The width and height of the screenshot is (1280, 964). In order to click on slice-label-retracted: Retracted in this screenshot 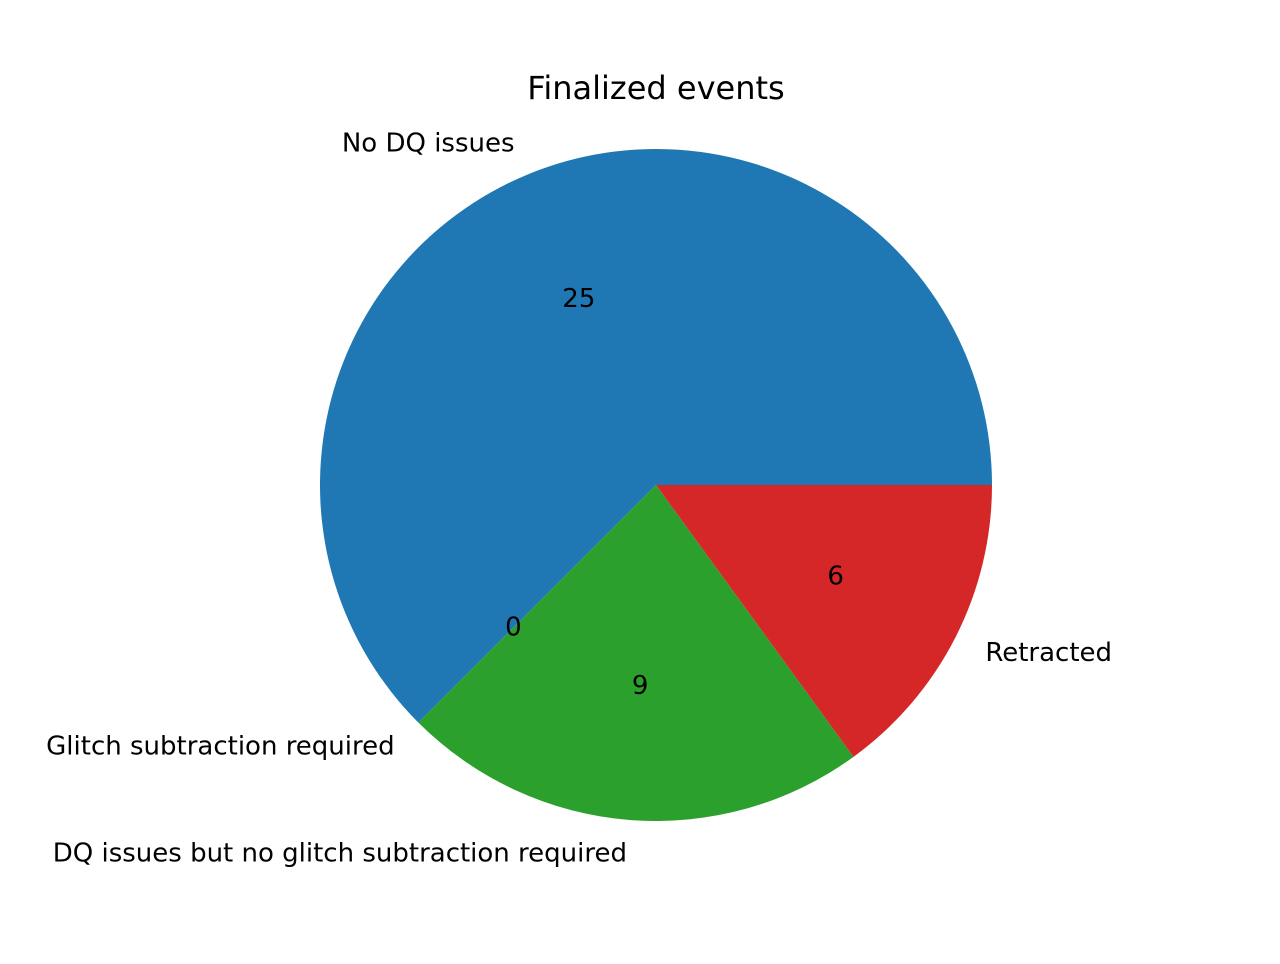, I will do `click(1048, 653)`.